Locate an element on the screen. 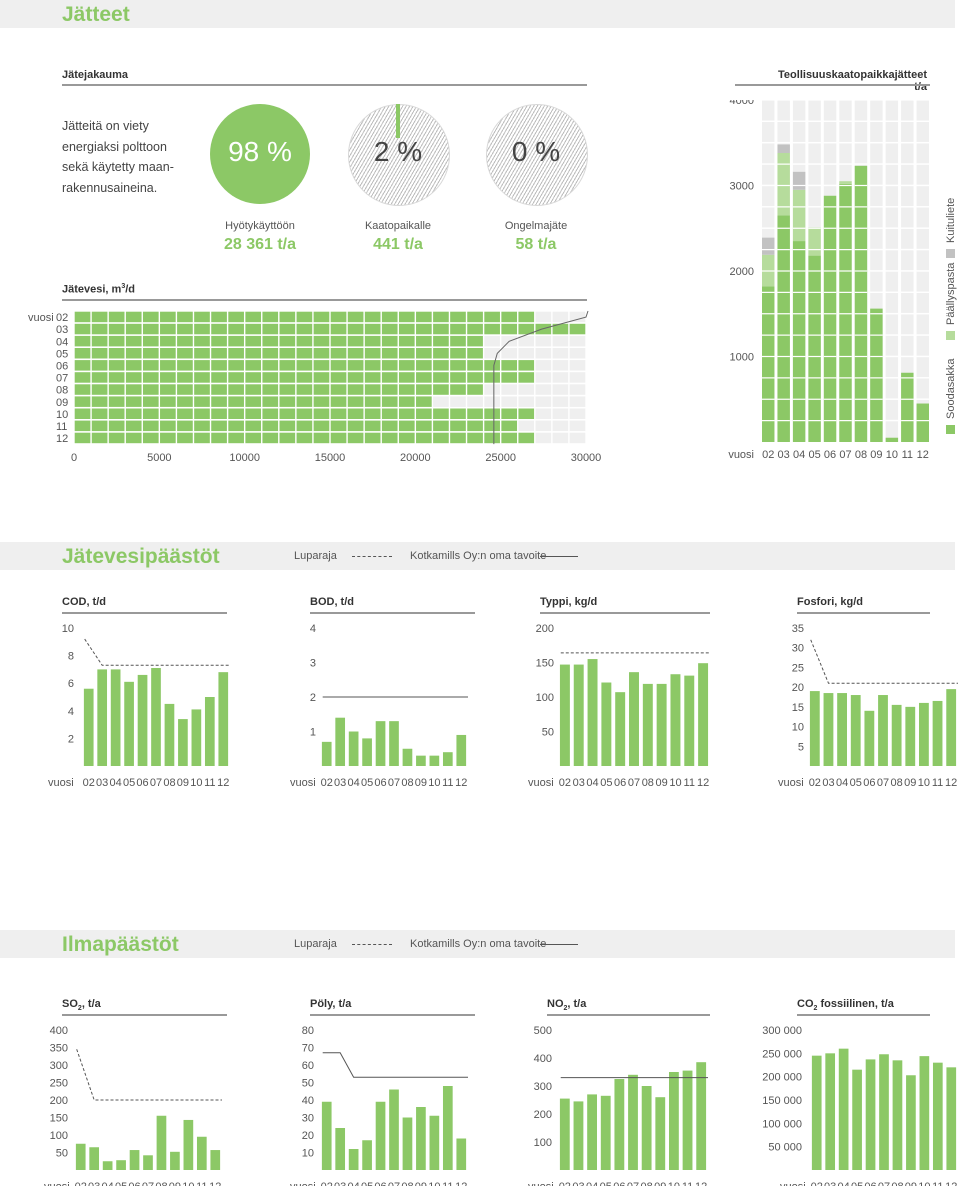  x-tick-label: 20000 is located at coordinates (415, 458).